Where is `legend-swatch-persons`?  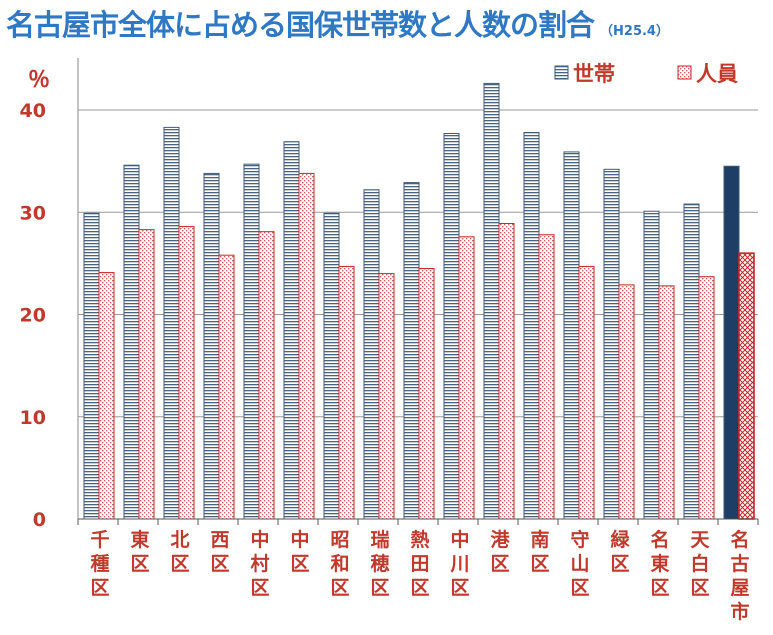
legend-swatch-persons is located at coordinates (684, 72).